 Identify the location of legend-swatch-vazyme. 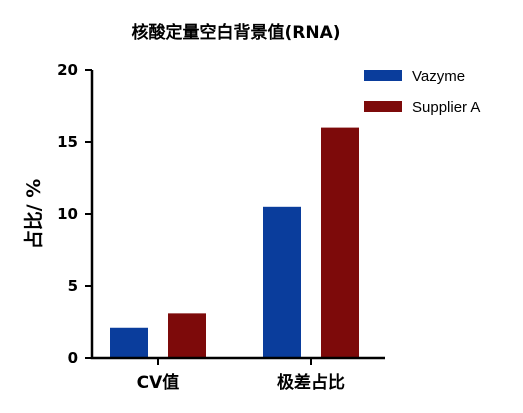
(383, 75).